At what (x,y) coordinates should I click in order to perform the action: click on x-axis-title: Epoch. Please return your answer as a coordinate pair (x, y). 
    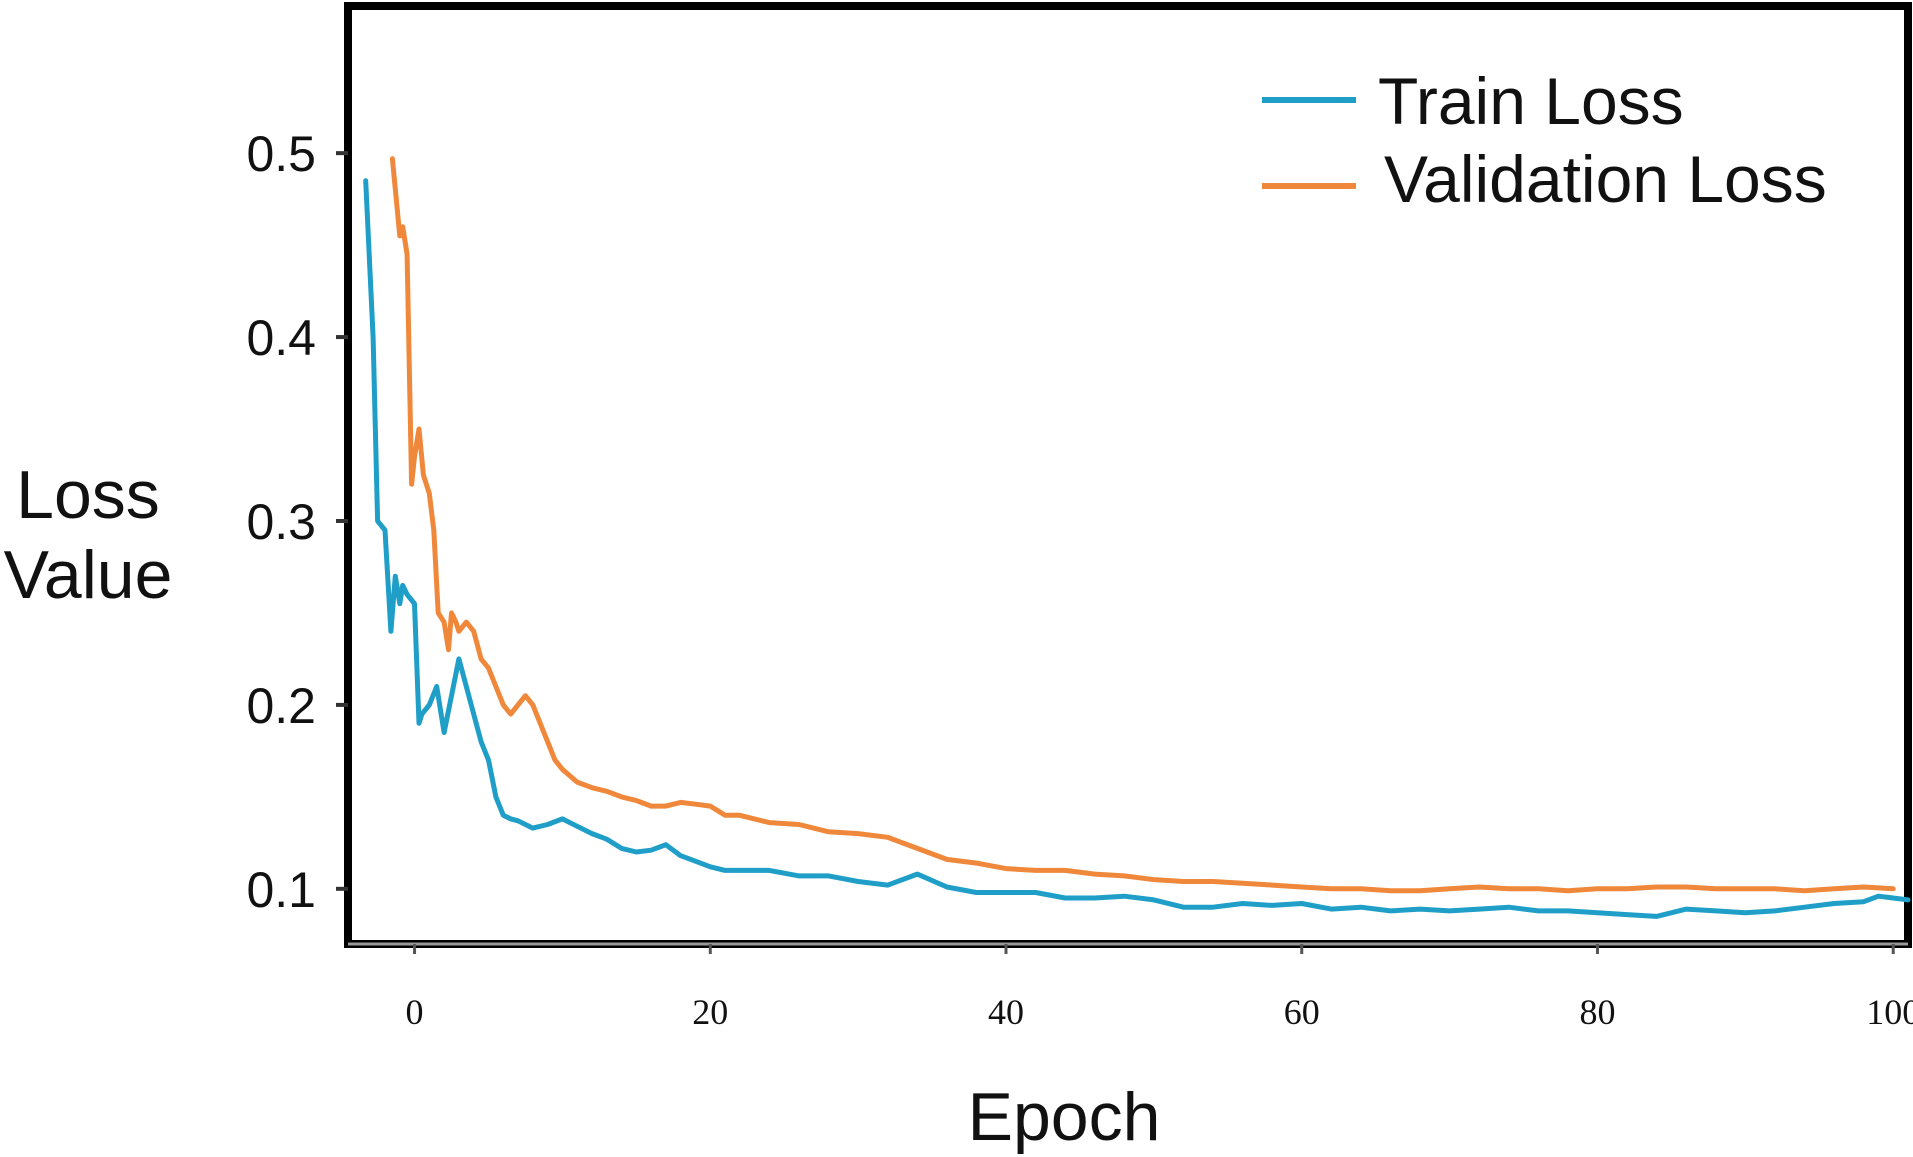
    Looking at the image, I should click on (1064, 1117).